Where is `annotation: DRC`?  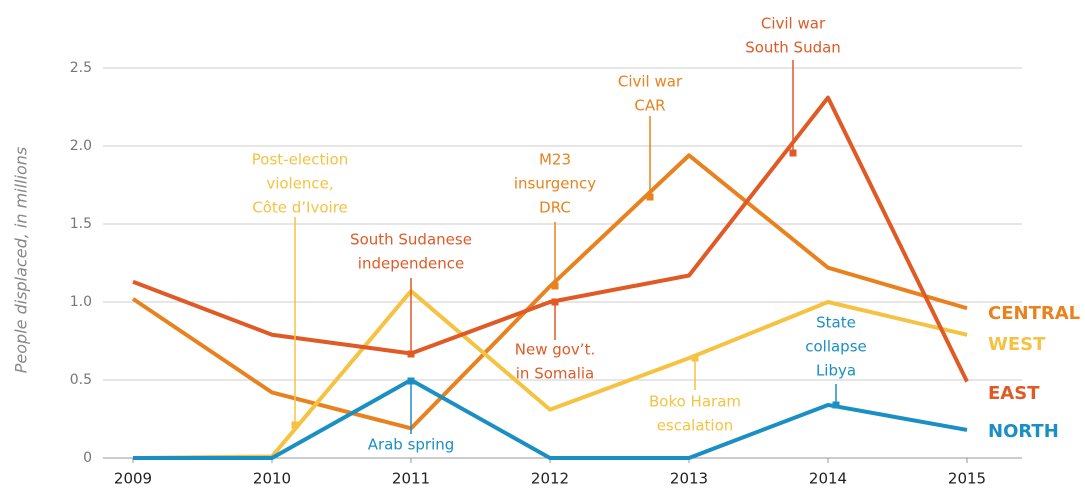 annotation: DRC is located at coordinates (555, 208).